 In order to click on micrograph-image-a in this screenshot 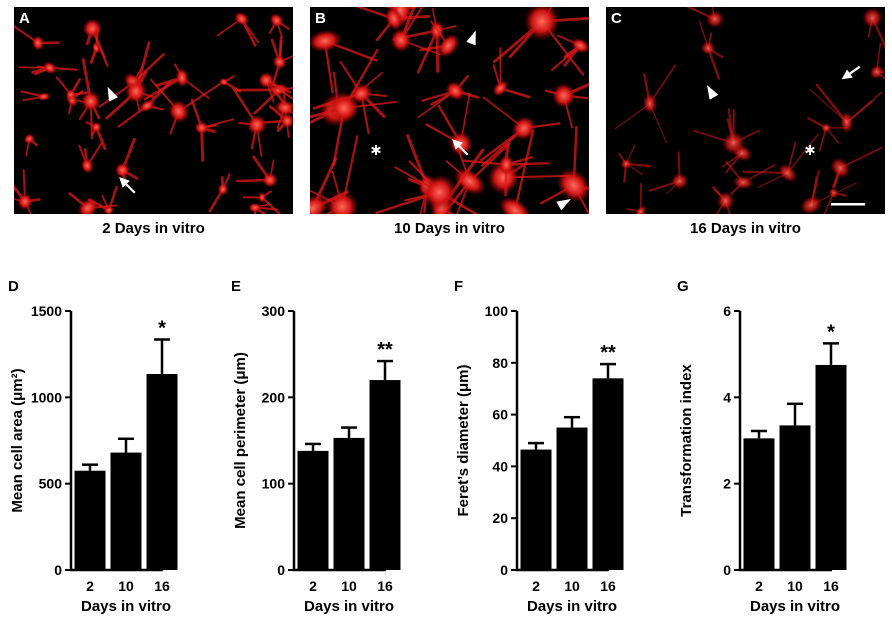, I will do `click(153, 112)`.